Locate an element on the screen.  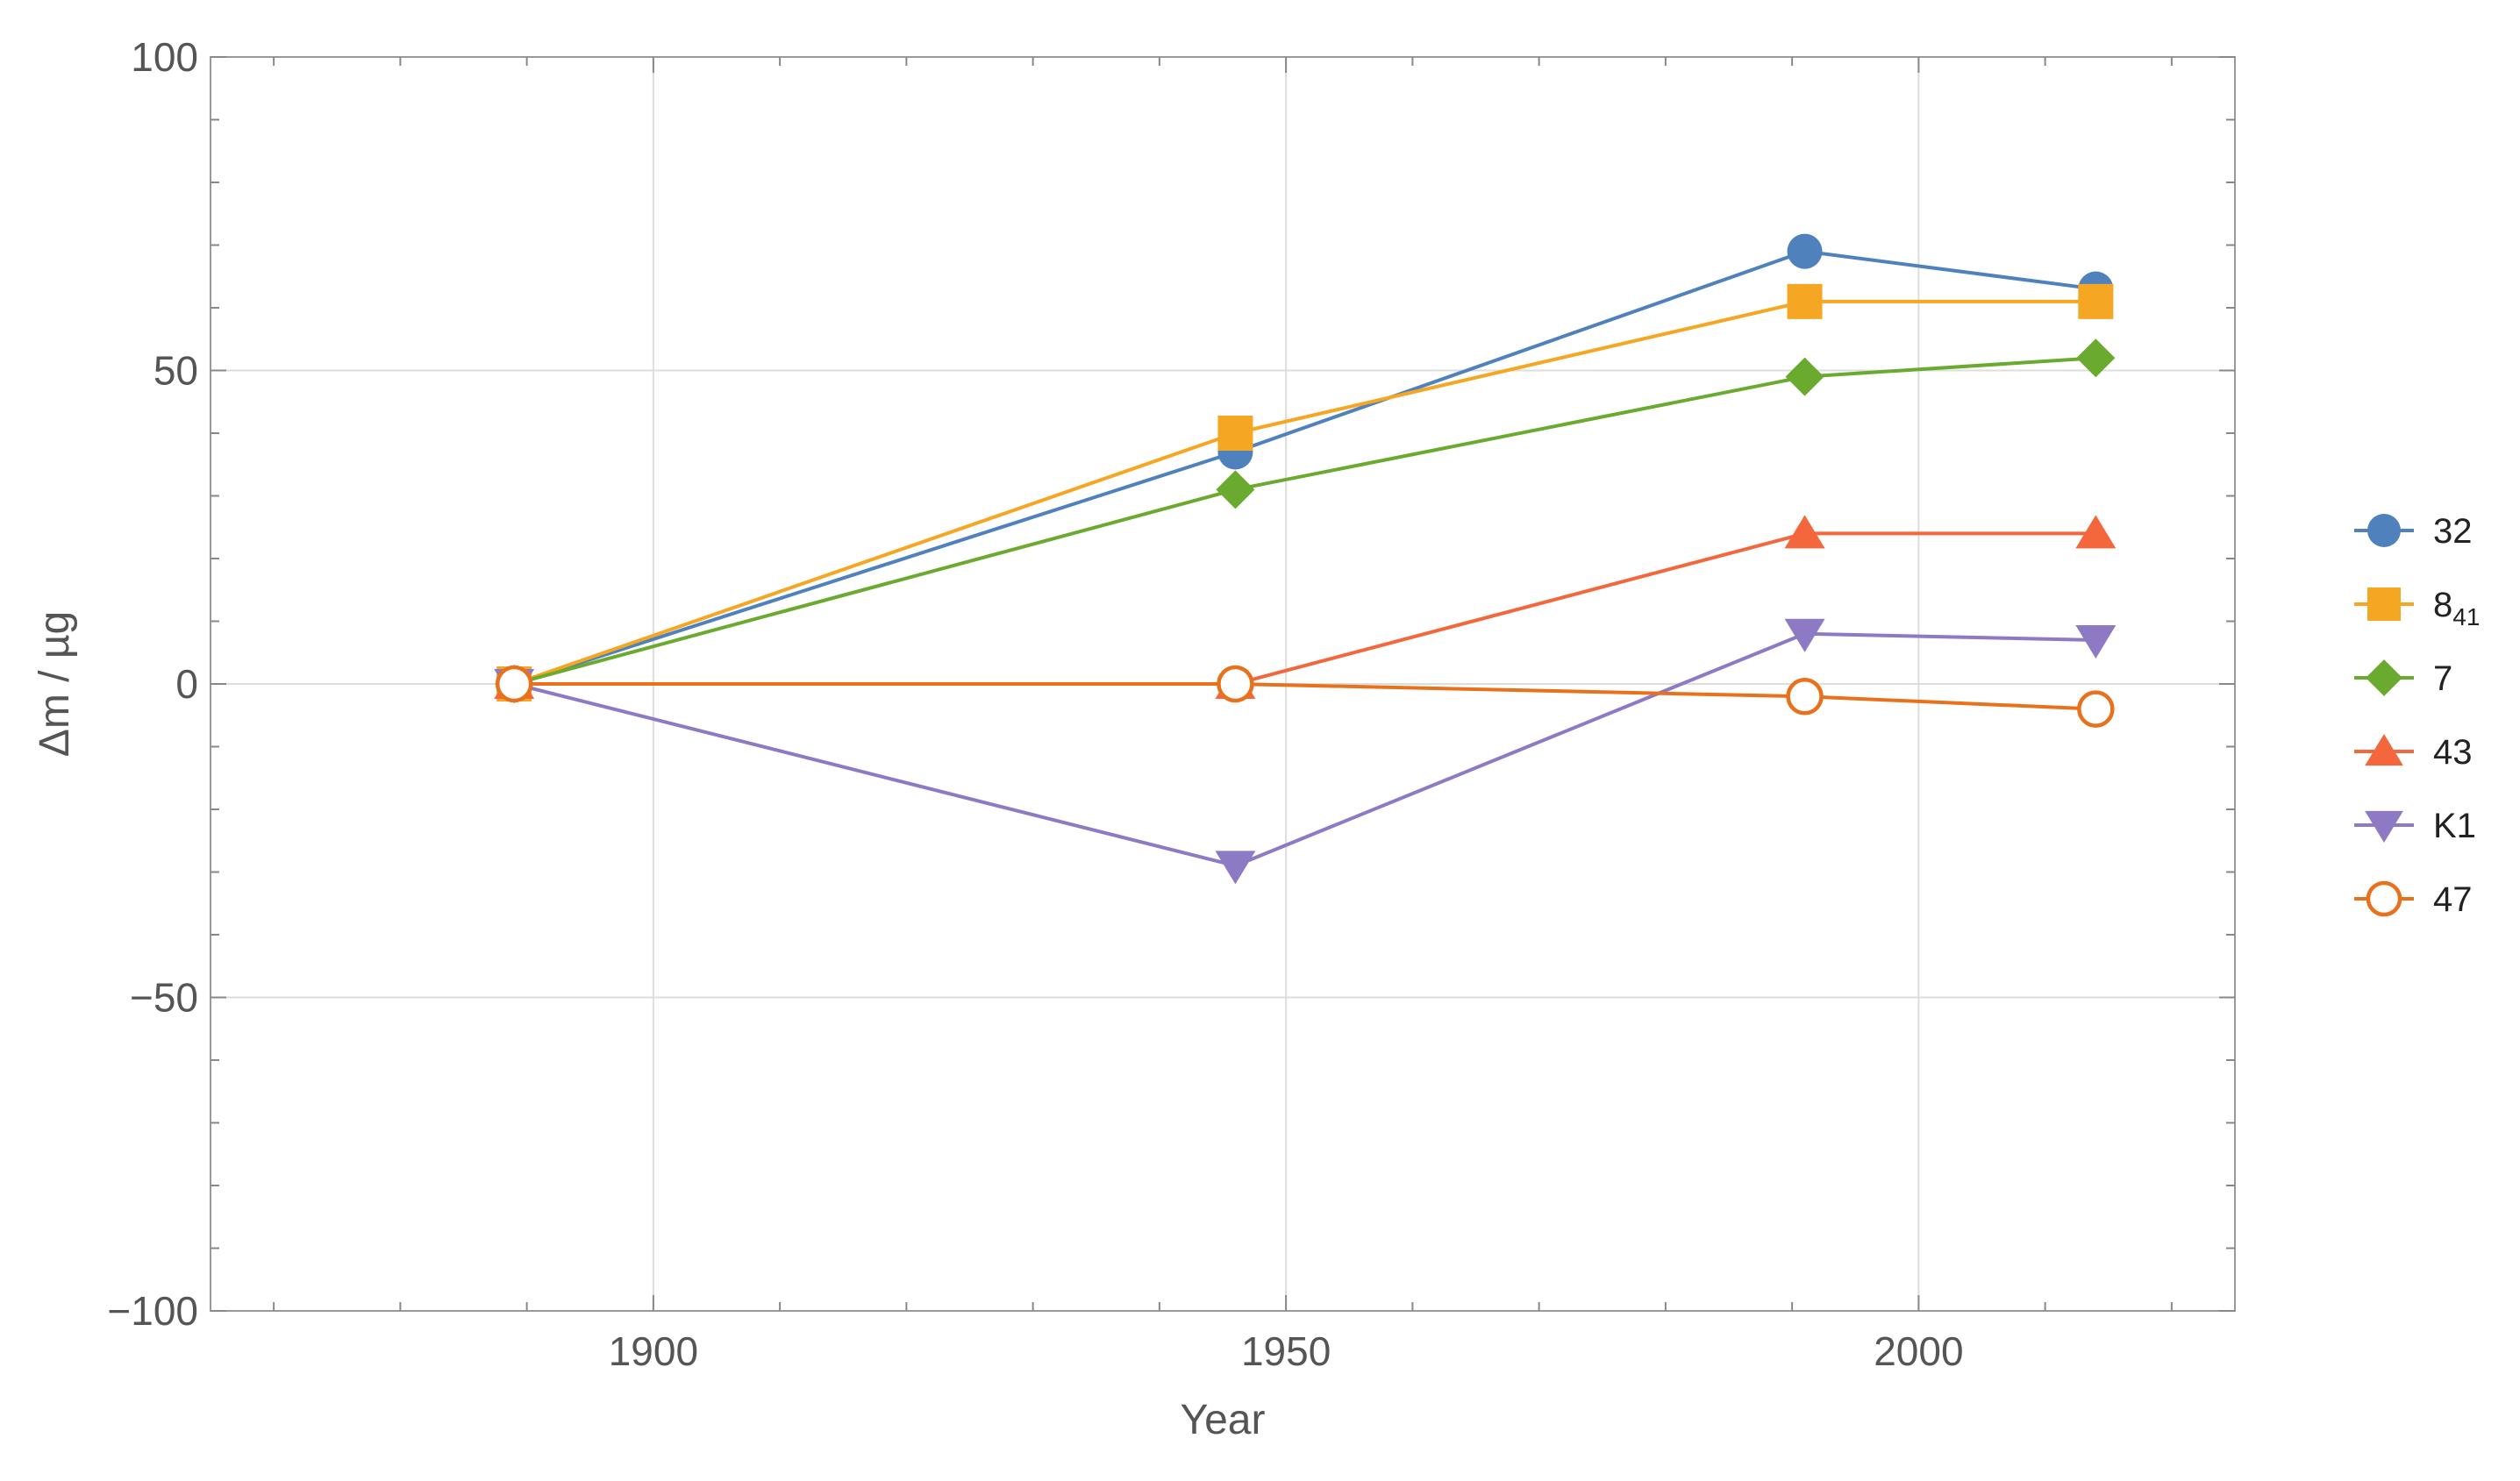
legend-label-main: 43 is located at coordinates (2453, 752).